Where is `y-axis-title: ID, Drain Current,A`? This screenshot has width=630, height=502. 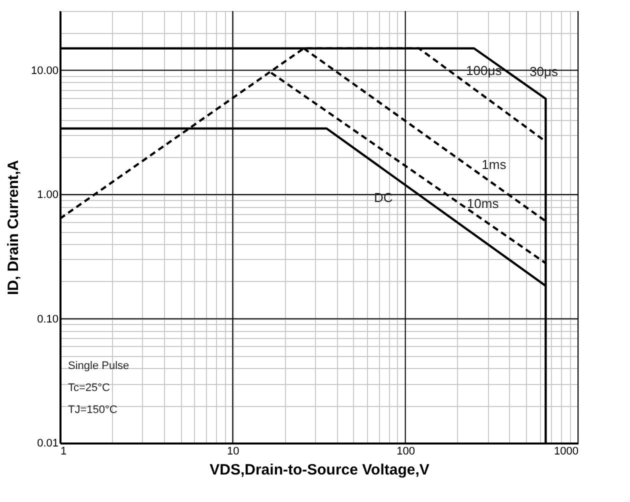 y-axis-title: ID, Drain Current,A is located at coordinates (13, 228).